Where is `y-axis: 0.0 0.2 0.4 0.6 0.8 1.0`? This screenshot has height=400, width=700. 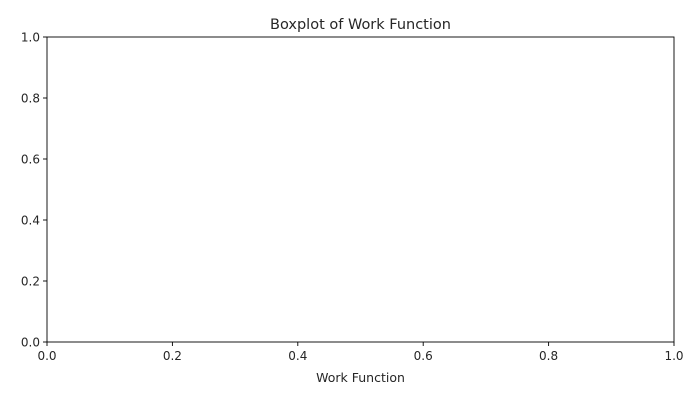 y-axis: 0.0 0.2 0.4 0.6 0.8 1.0 is located at coordinates (34, 189).